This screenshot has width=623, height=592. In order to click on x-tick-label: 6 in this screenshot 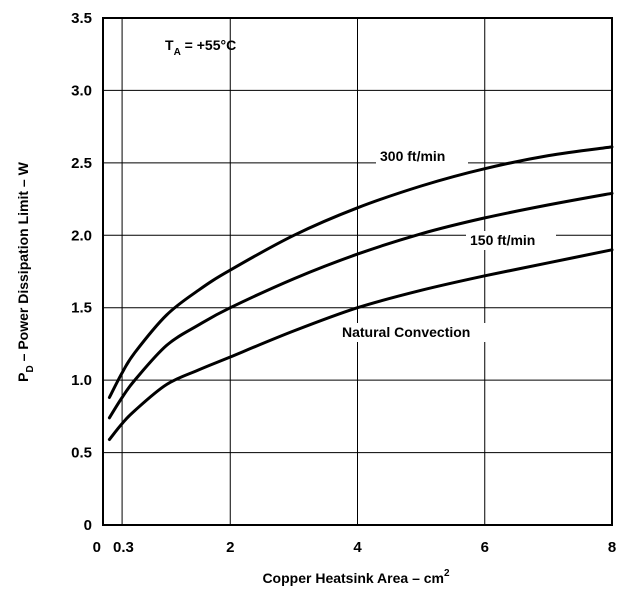, I will do `click(485, 547)`.